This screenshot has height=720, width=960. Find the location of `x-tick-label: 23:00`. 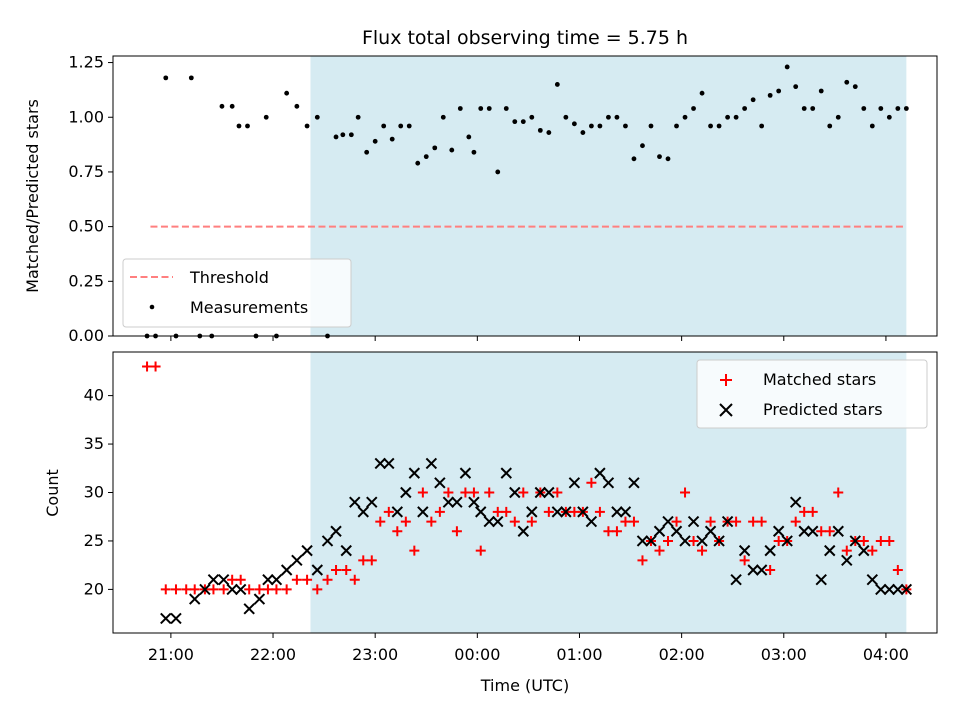

x-tick-label: 23:00 is located at coordinates (375, 654).